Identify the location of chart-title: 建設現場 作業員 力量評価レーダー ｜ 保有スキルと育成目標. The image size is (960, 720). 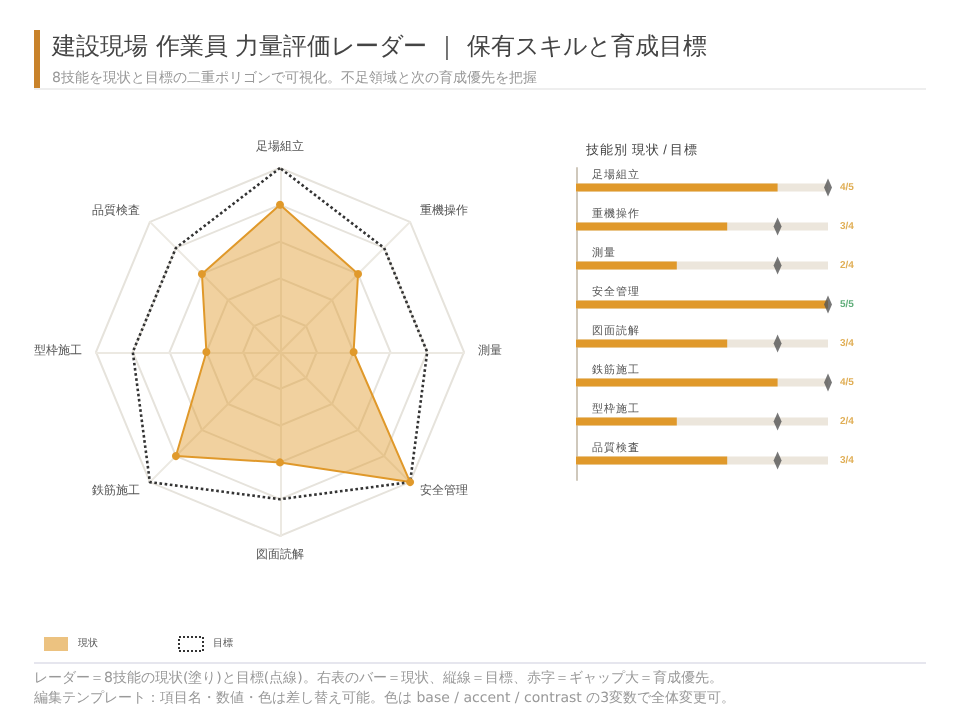
(379, 47).